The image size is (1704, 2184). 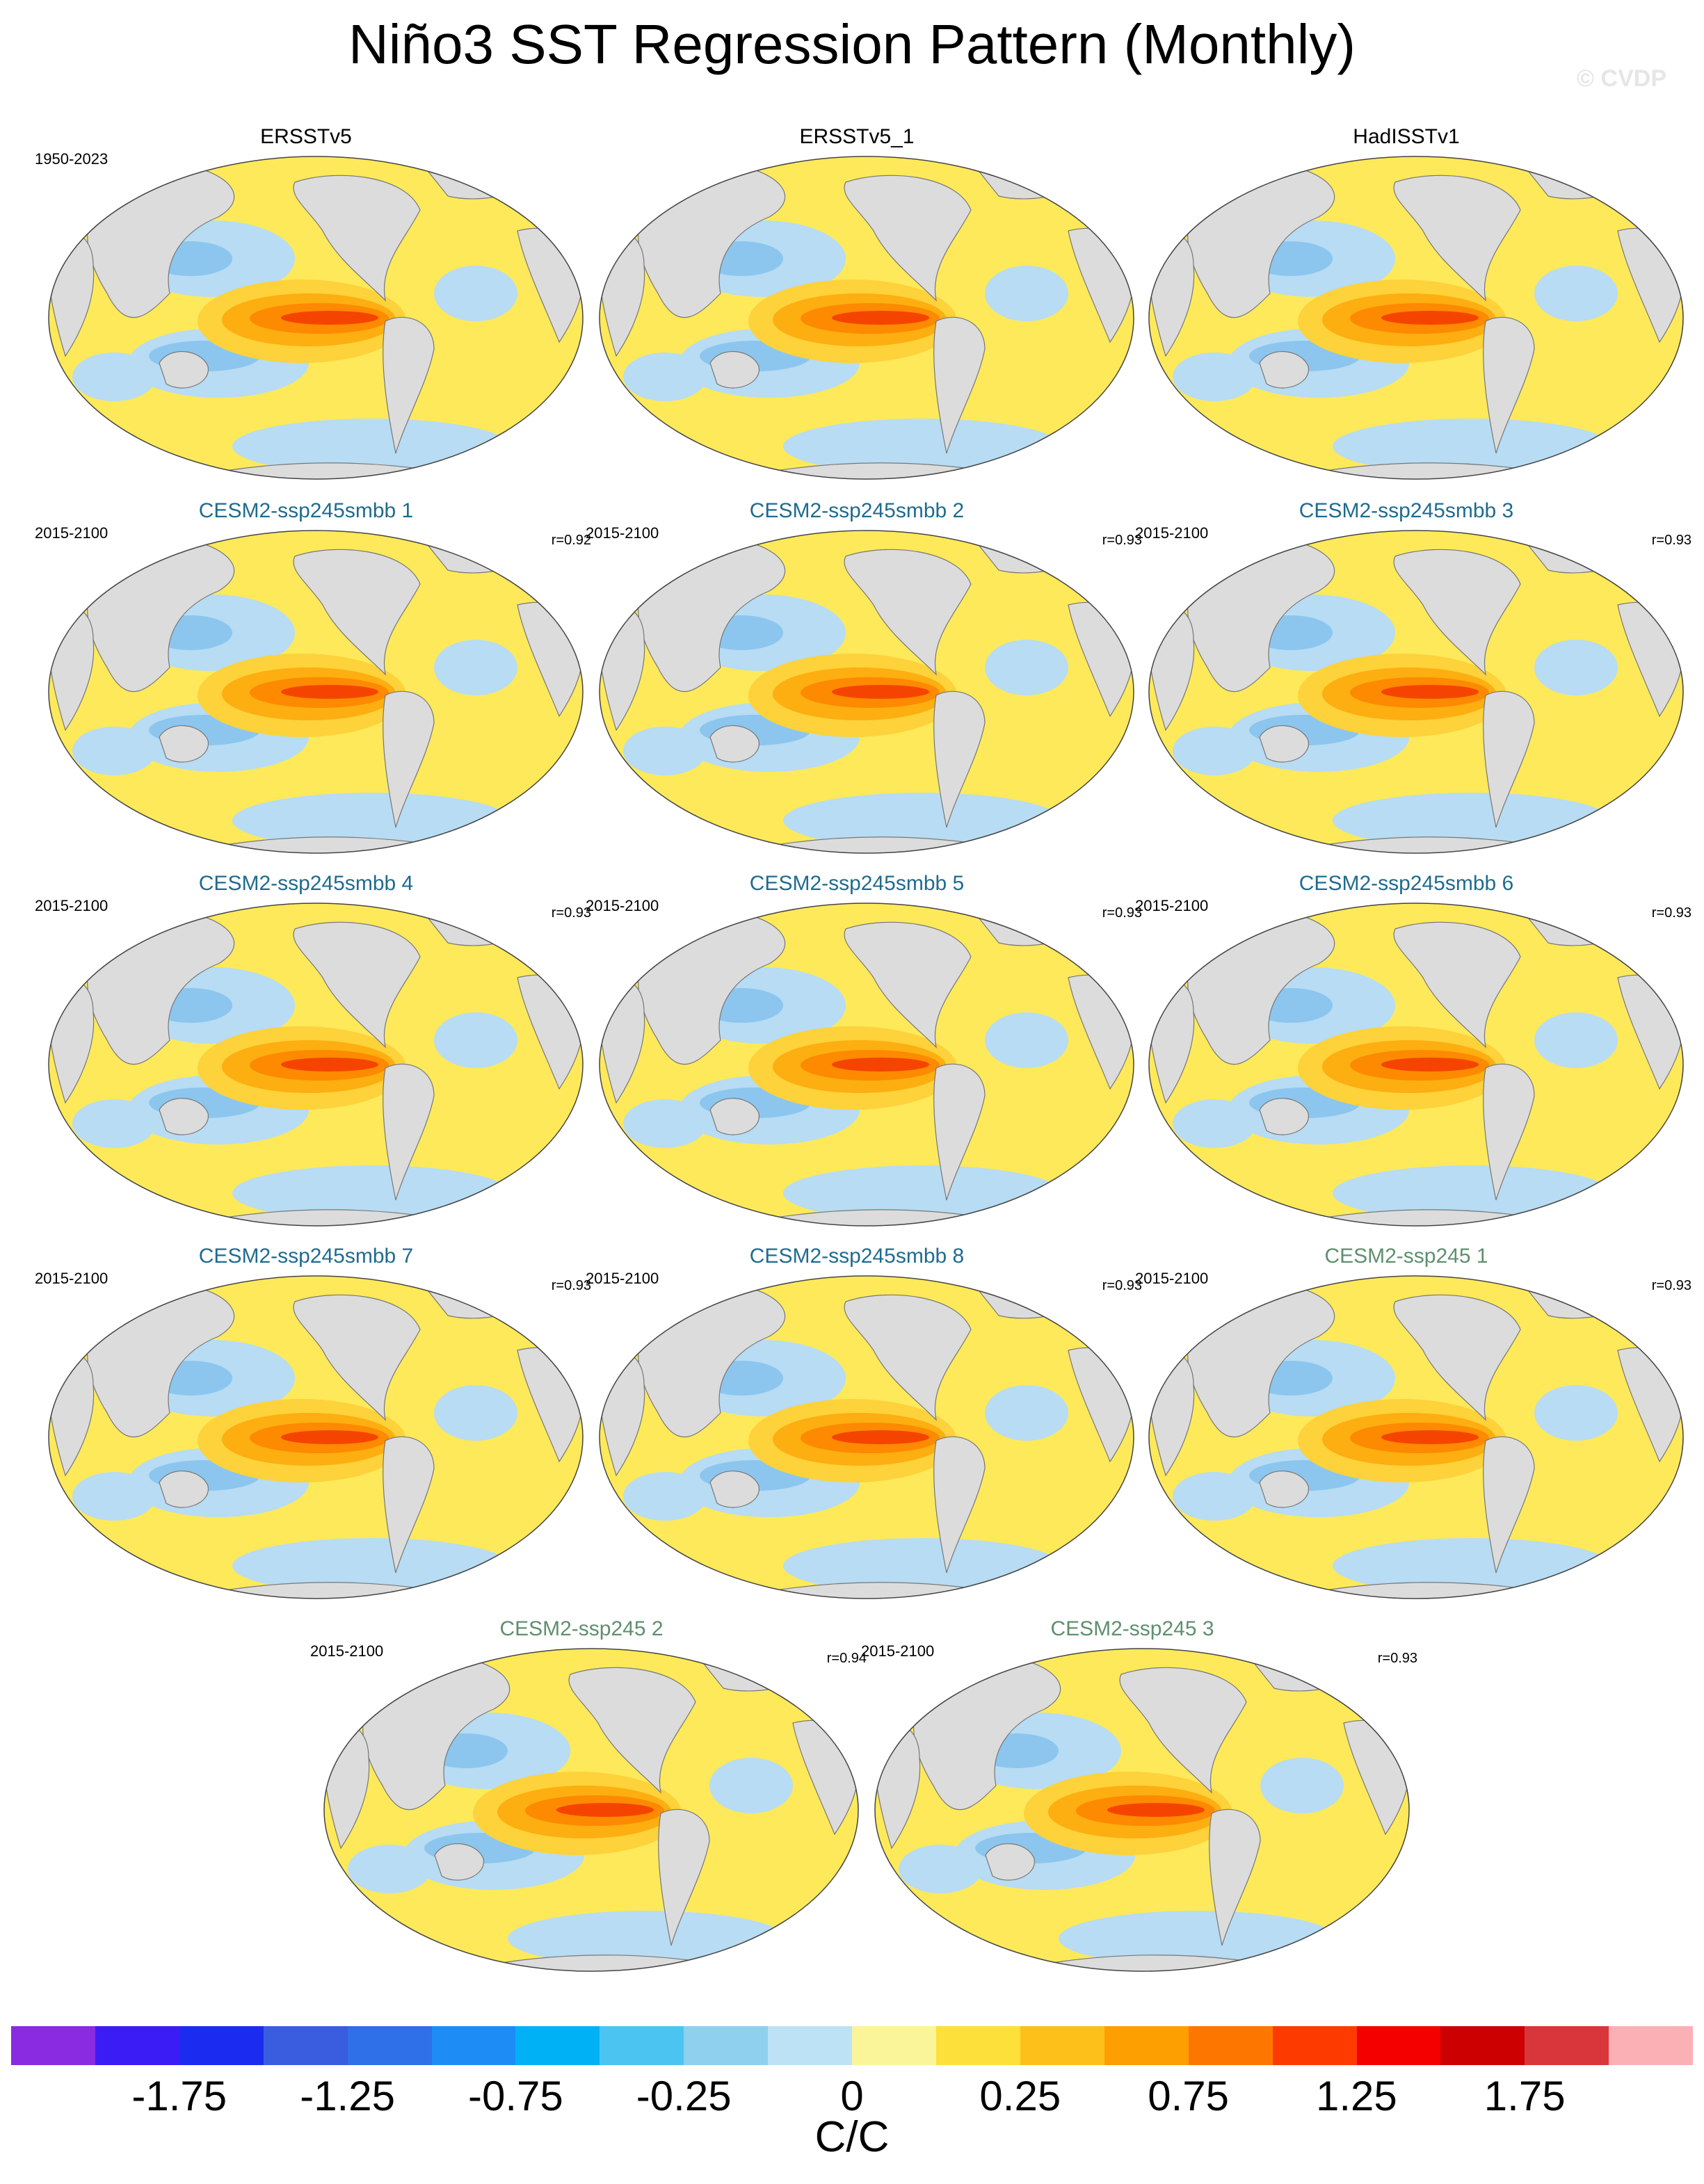 I want to click on panel-title: CESM2-ssp245smbb 2, so click(x=857, y=510).